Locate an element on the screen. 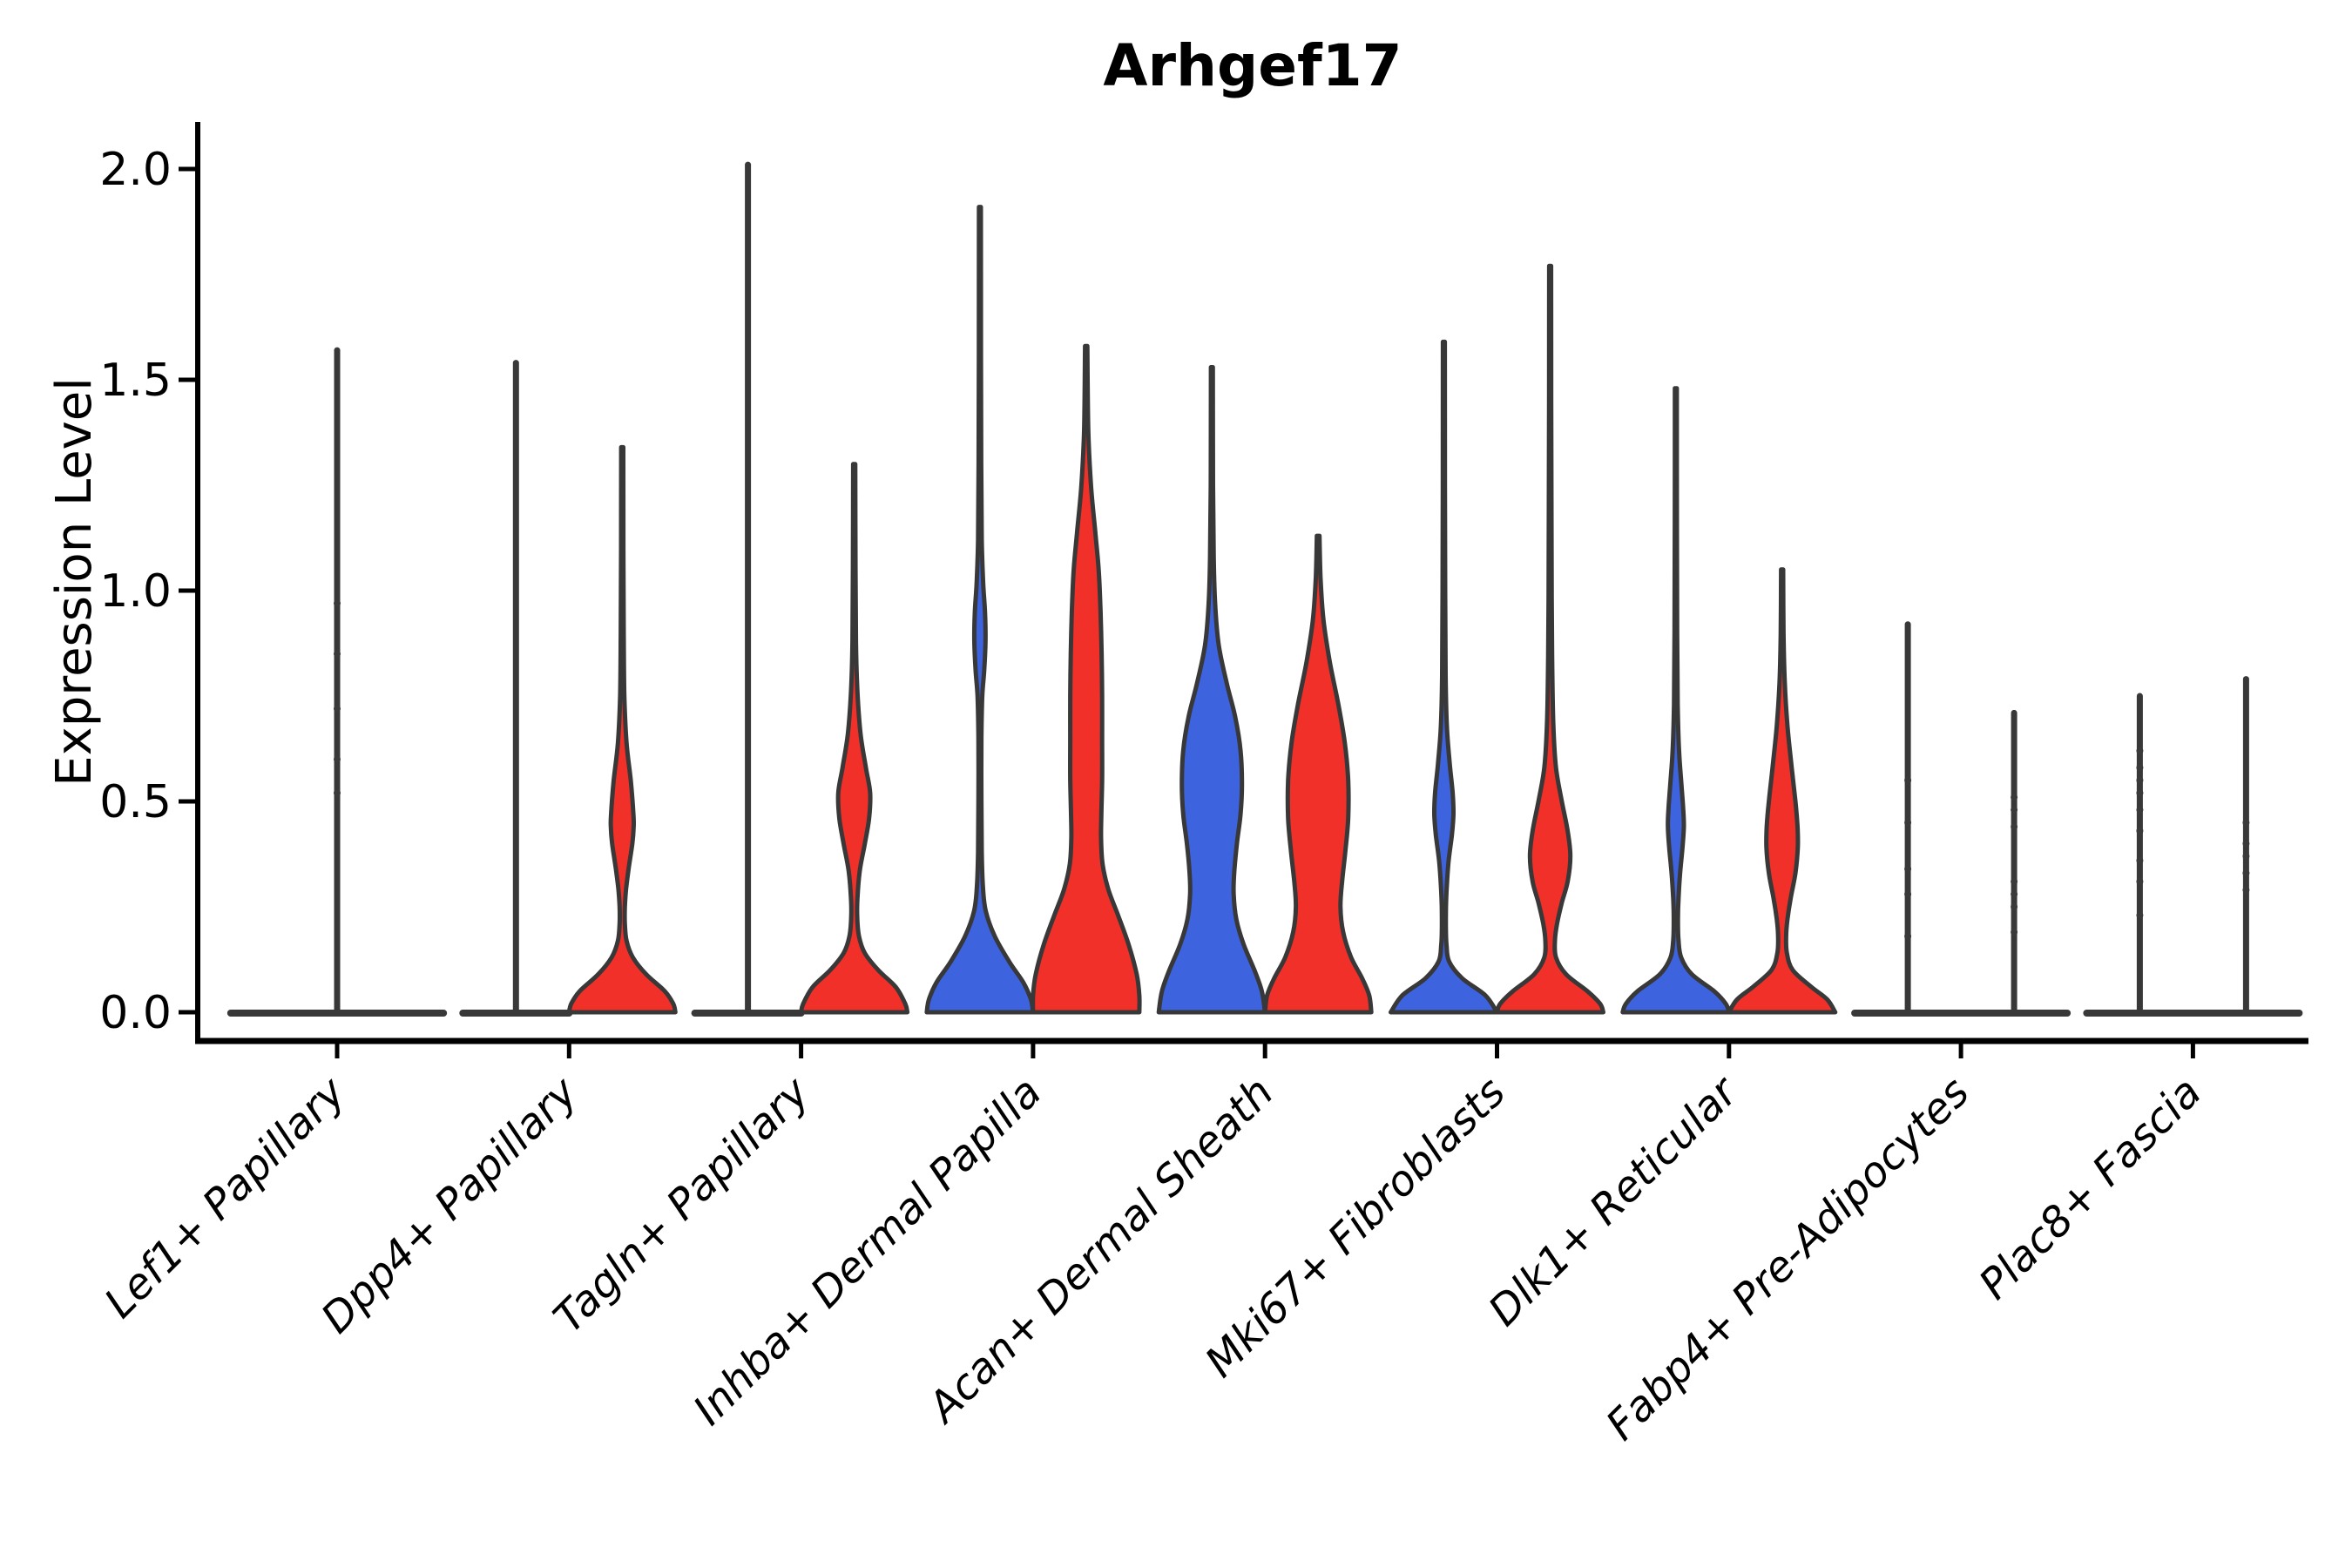 This screenshot has height=1568, width=2352. violin-dpp4-papillary-red is located at coordinates (622, 729).